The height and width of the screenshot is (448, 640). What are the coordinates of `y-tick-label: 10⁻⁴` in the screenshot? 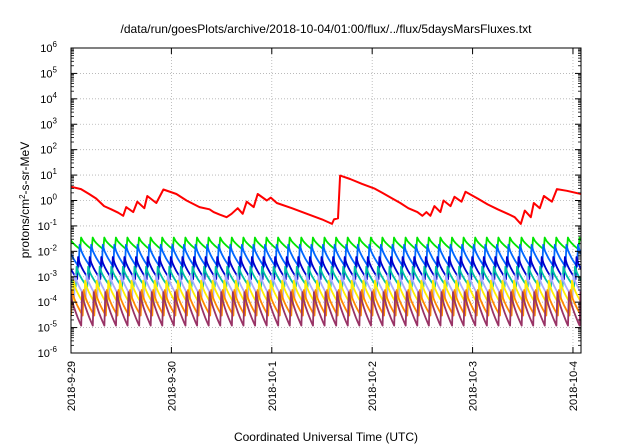 It's located at (48, 301).